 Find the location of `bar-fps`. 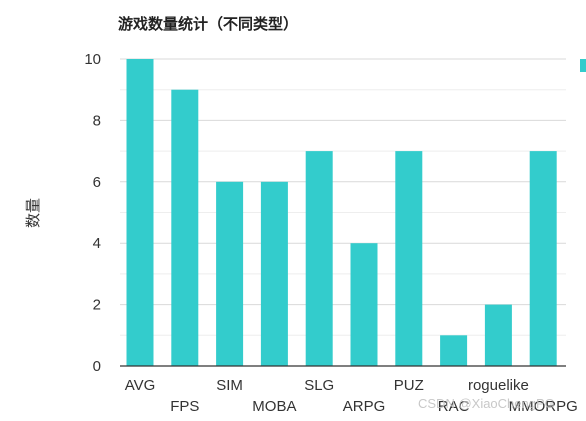

bar-fps is located at coordinates (185, 227).